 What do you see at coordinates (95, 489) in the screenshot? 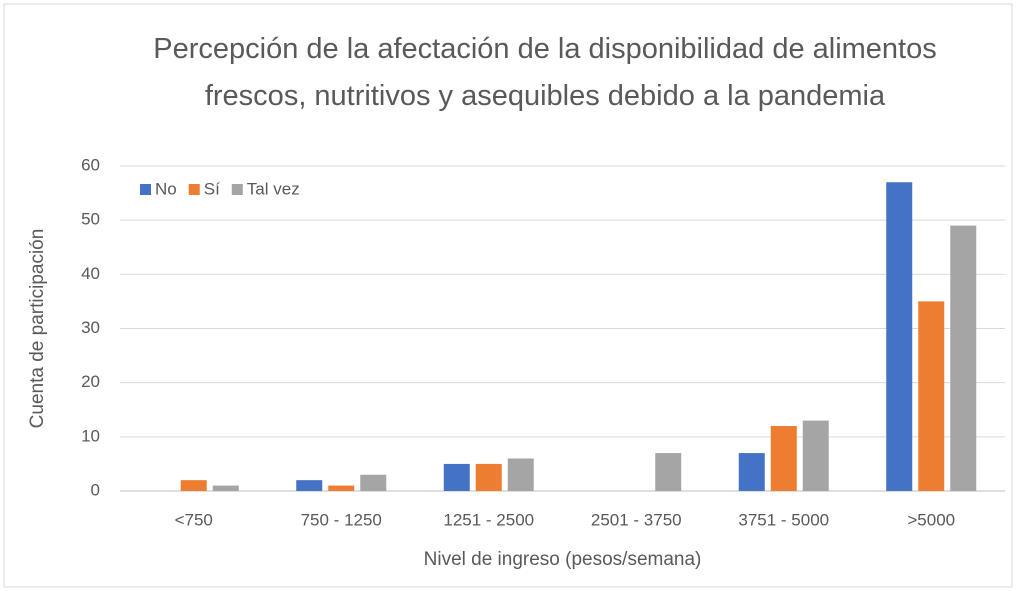
I see `y-tick-label: 0` at bounding box center [95, 489].